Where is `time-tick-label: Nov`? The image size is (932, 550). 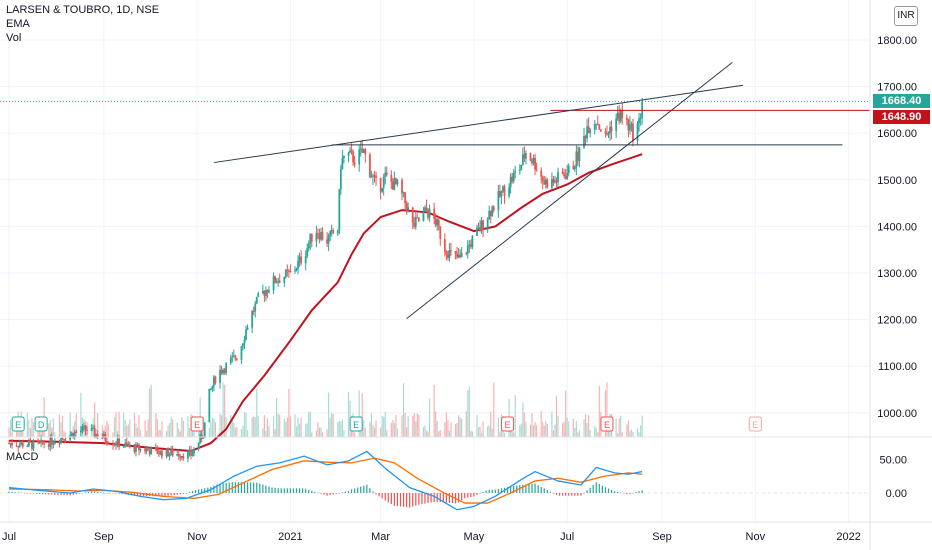
time-tick-label: Nov is located at coordinates (756, 537).